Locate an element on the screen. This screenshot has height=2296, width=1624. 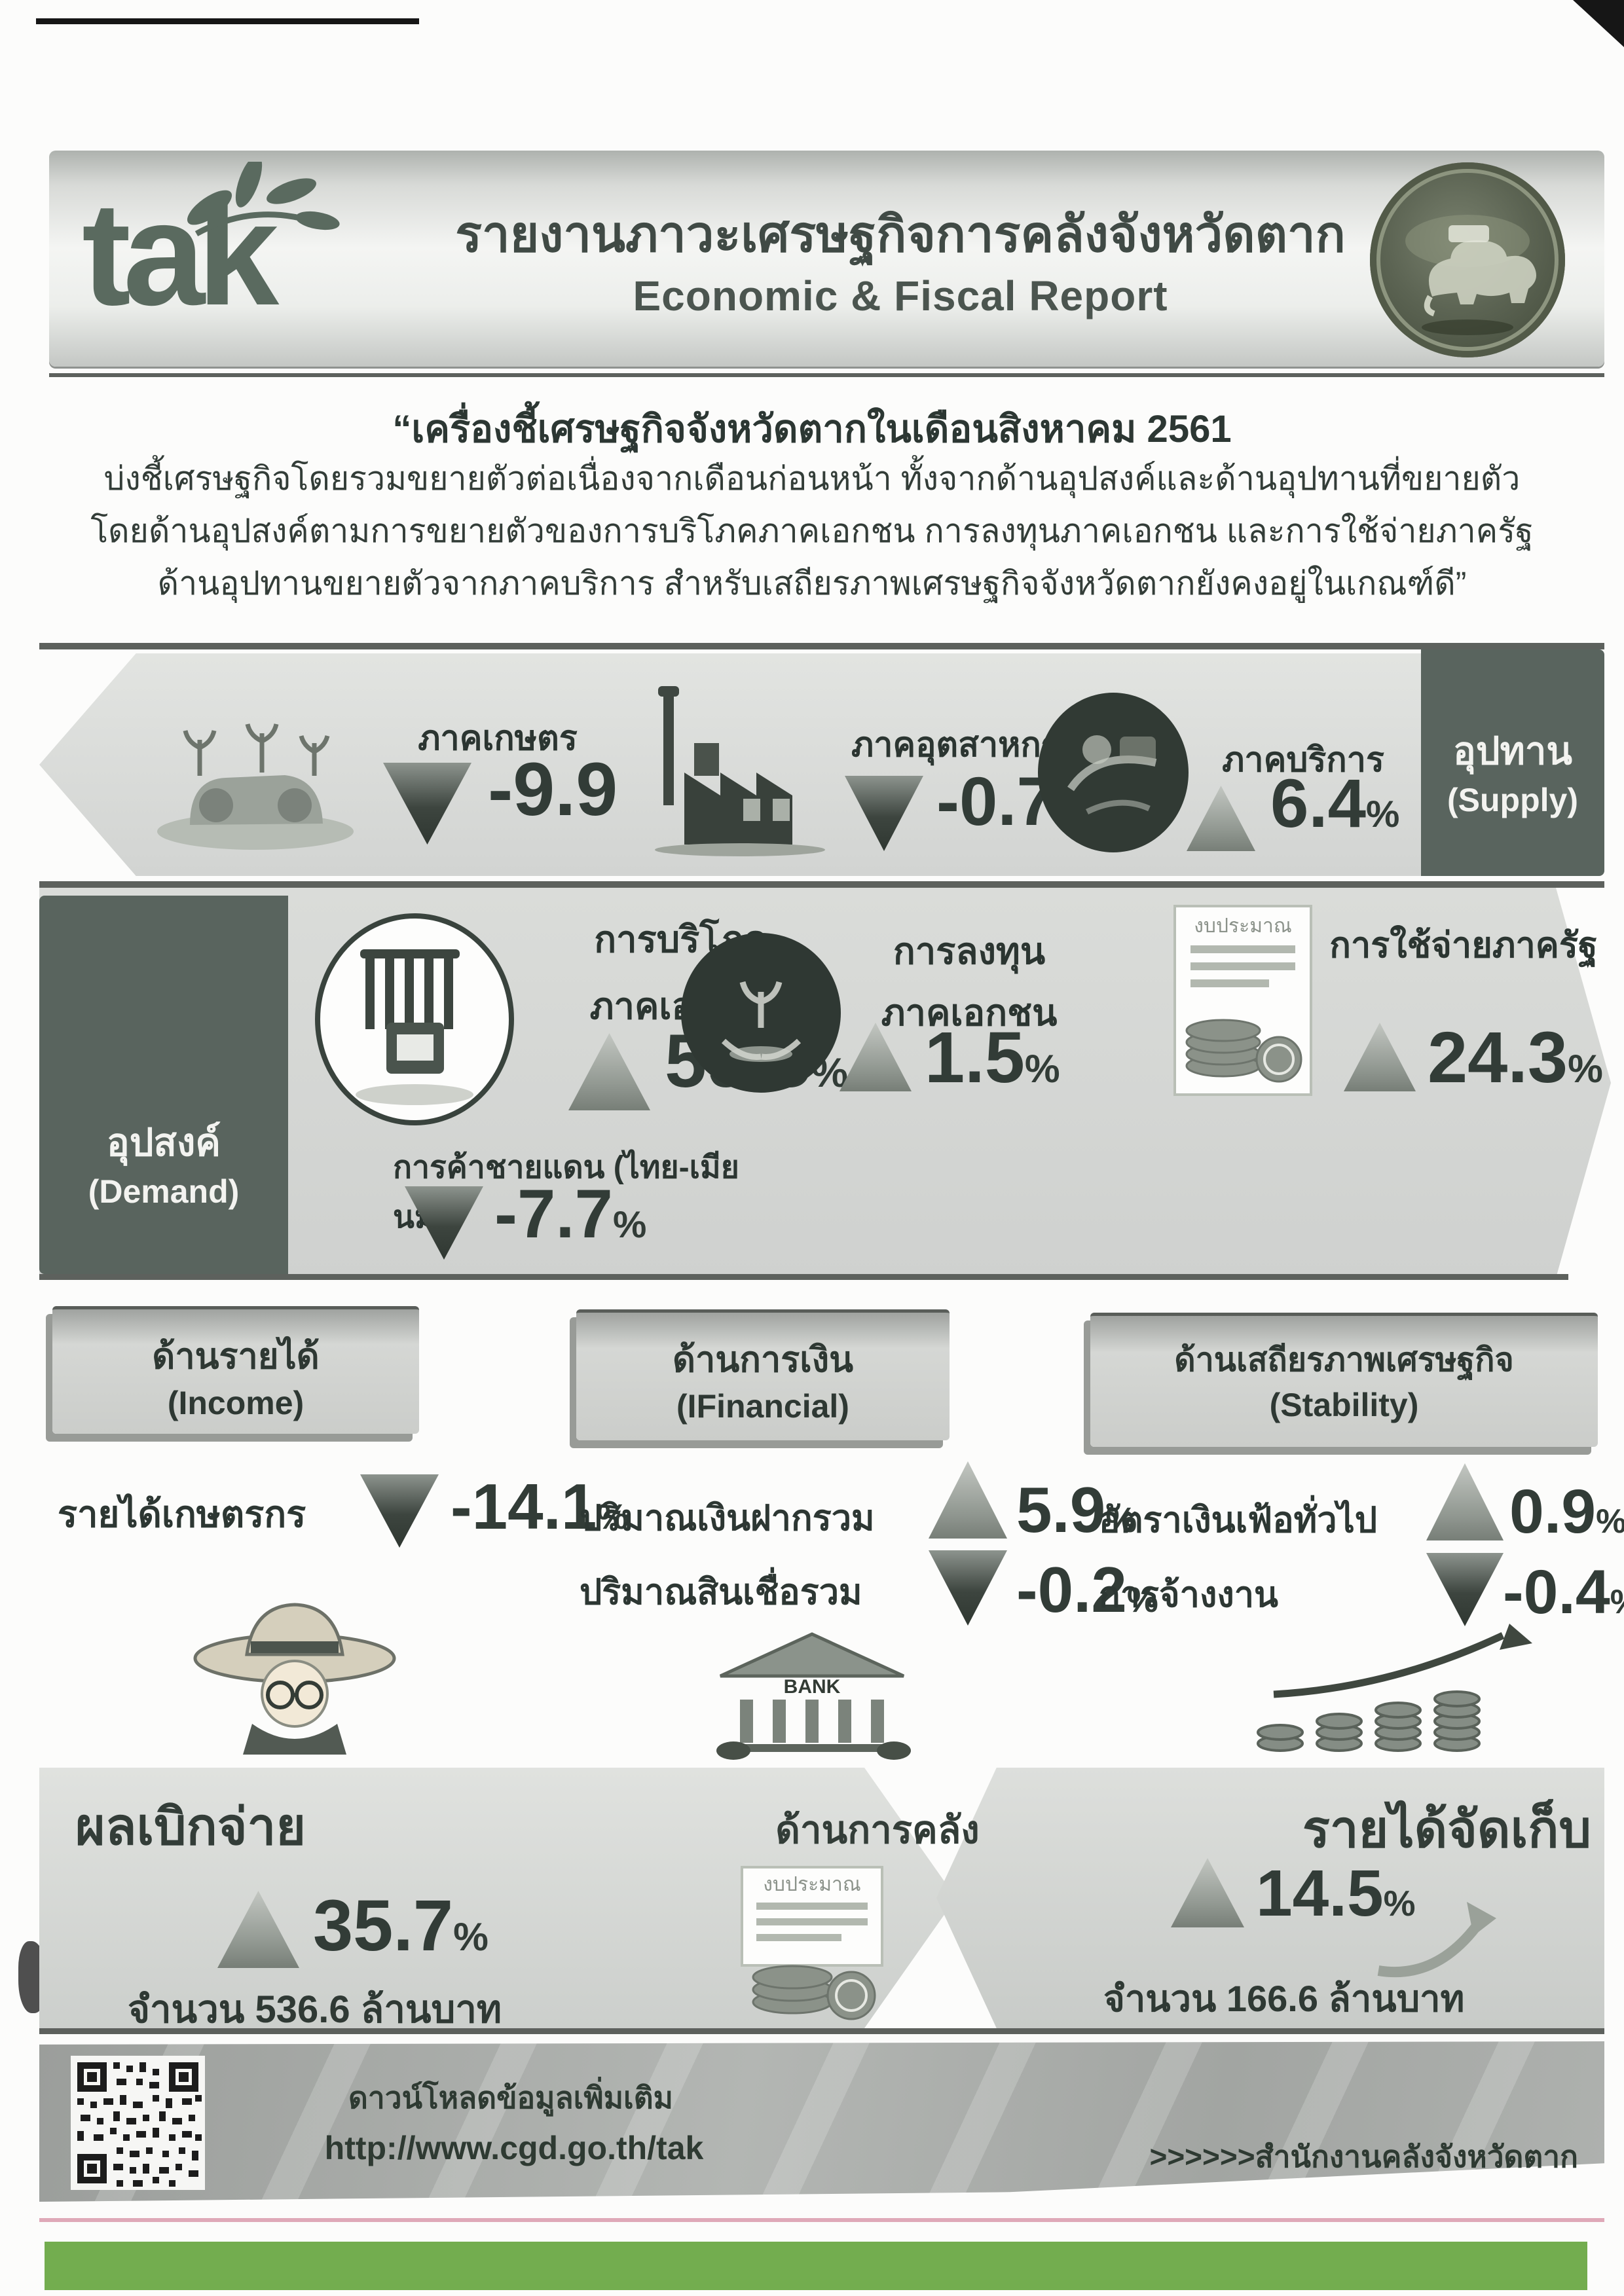
consumption-arrow-icon is located at coordinates (609, 1071).